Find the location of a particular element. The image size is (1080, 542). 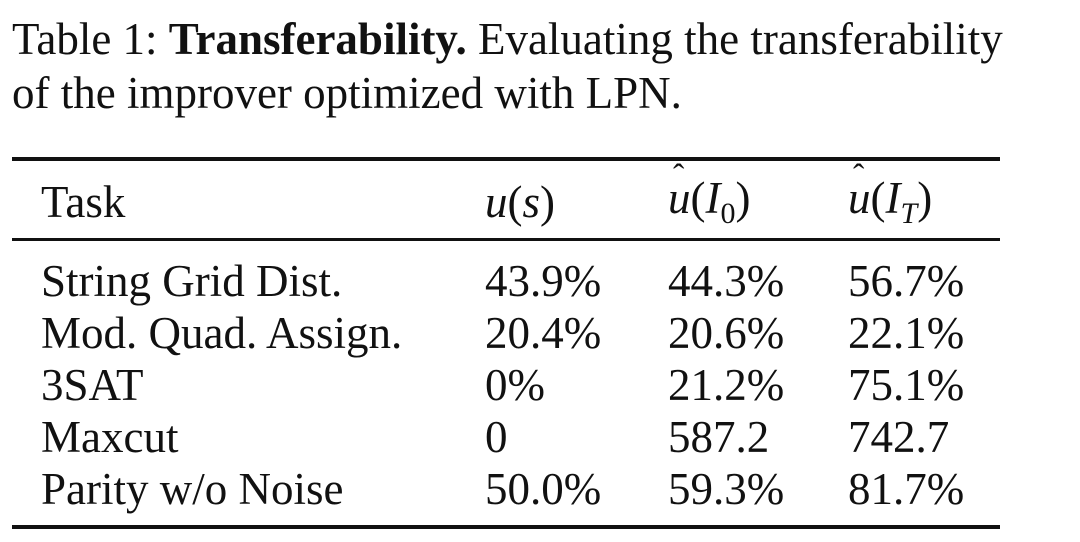

header-u-hat-i0: u(I0) is located at coordinates (758, 198).